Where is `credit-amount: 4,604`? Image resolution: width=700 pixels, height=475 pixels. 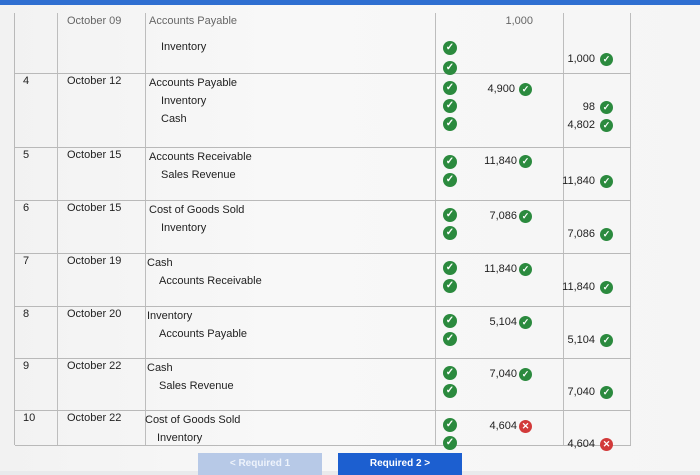
credit-amount: 4,604 is located at coordinates (581, 444).